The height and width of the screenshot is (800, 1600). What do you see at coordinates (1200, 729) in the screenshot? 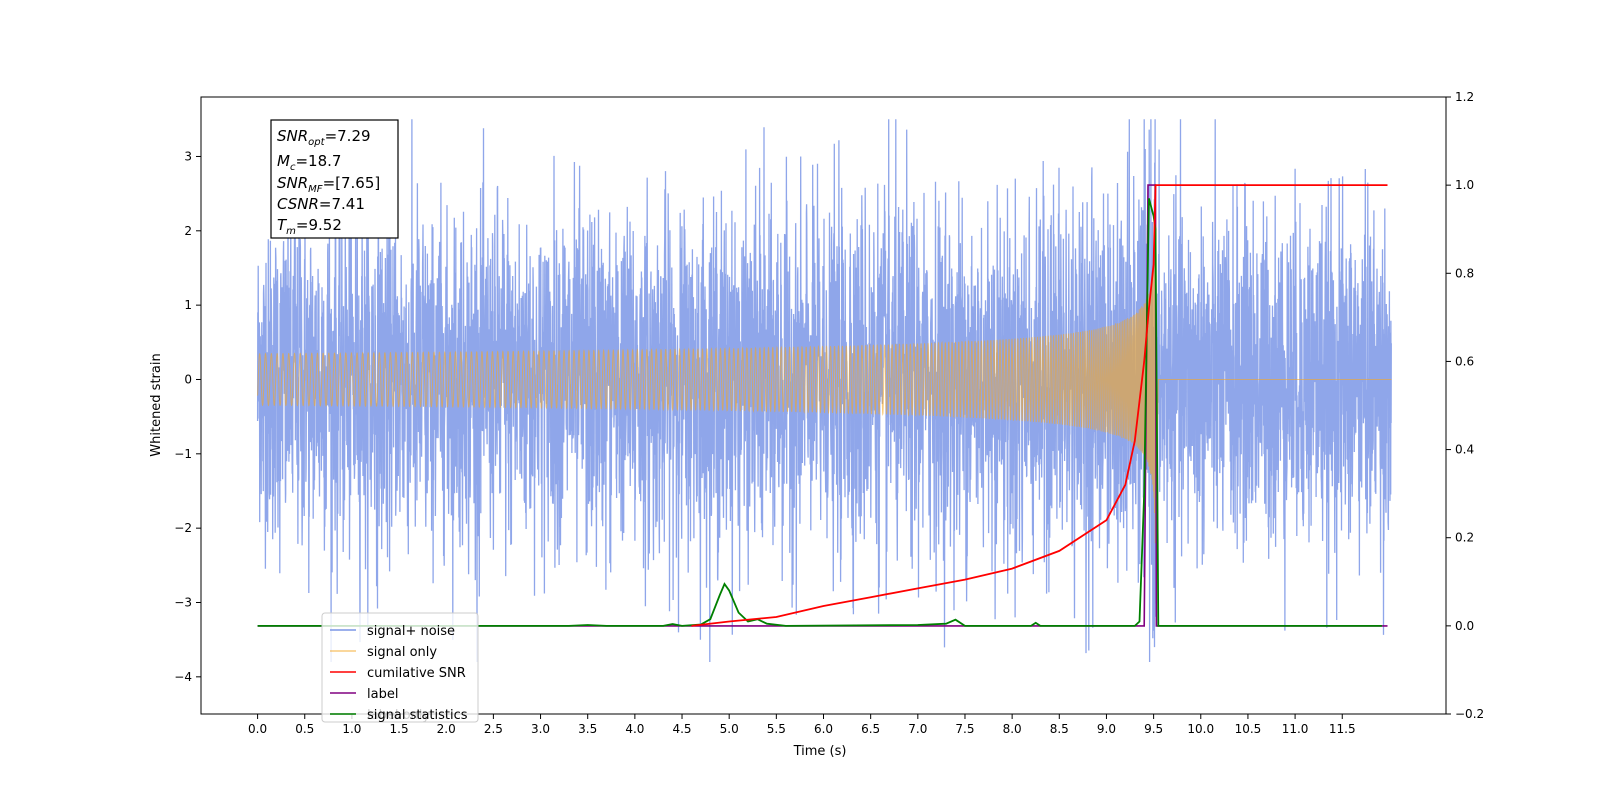
I see `x-tick-label: 10.0` at bounding box center [1200, 729].